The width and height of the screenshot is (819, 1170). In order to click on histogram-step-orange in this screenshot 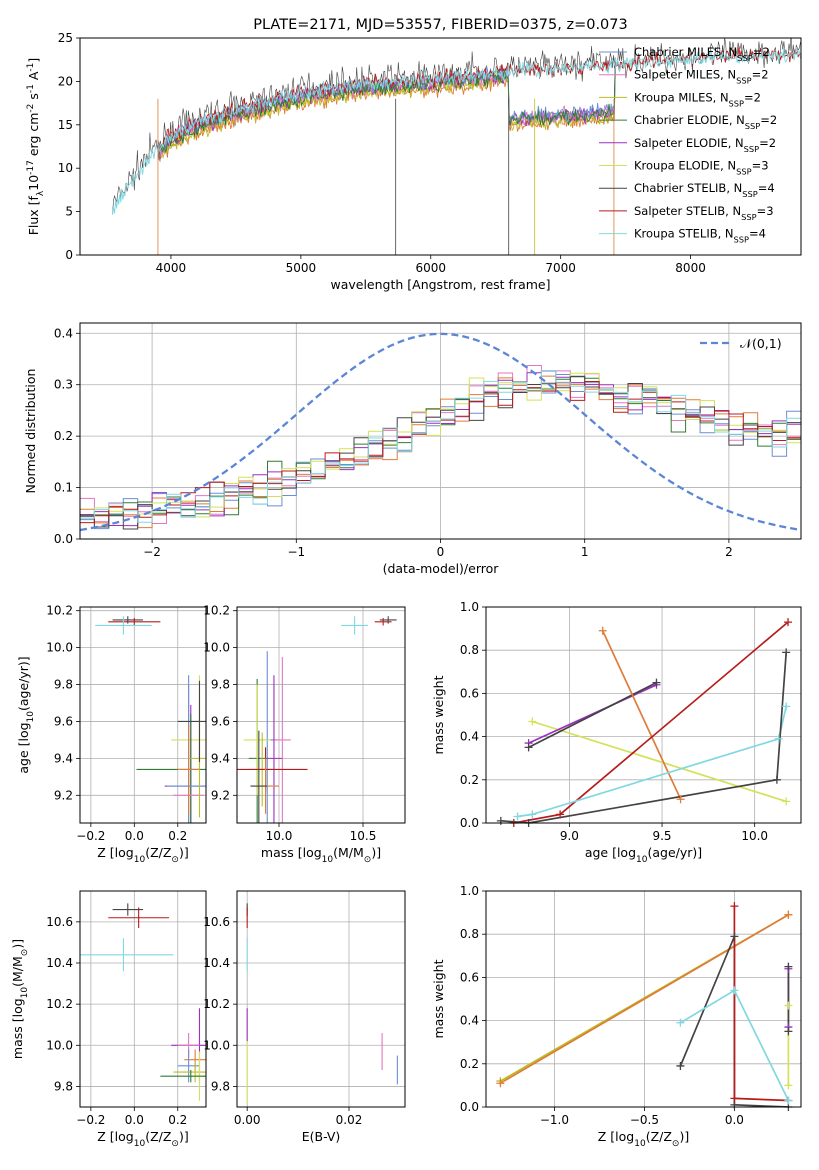, I will do `click(440, 452)`.